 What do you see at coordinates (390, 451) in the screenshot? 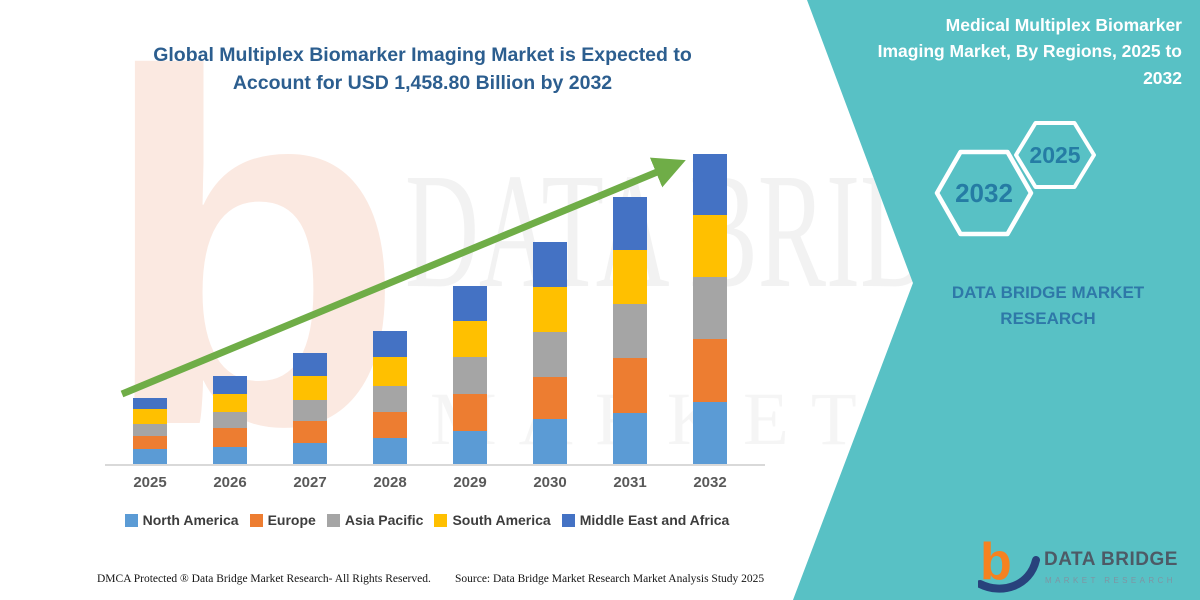
I see `segment-2028-north-america` at bounding box center [390, 451].